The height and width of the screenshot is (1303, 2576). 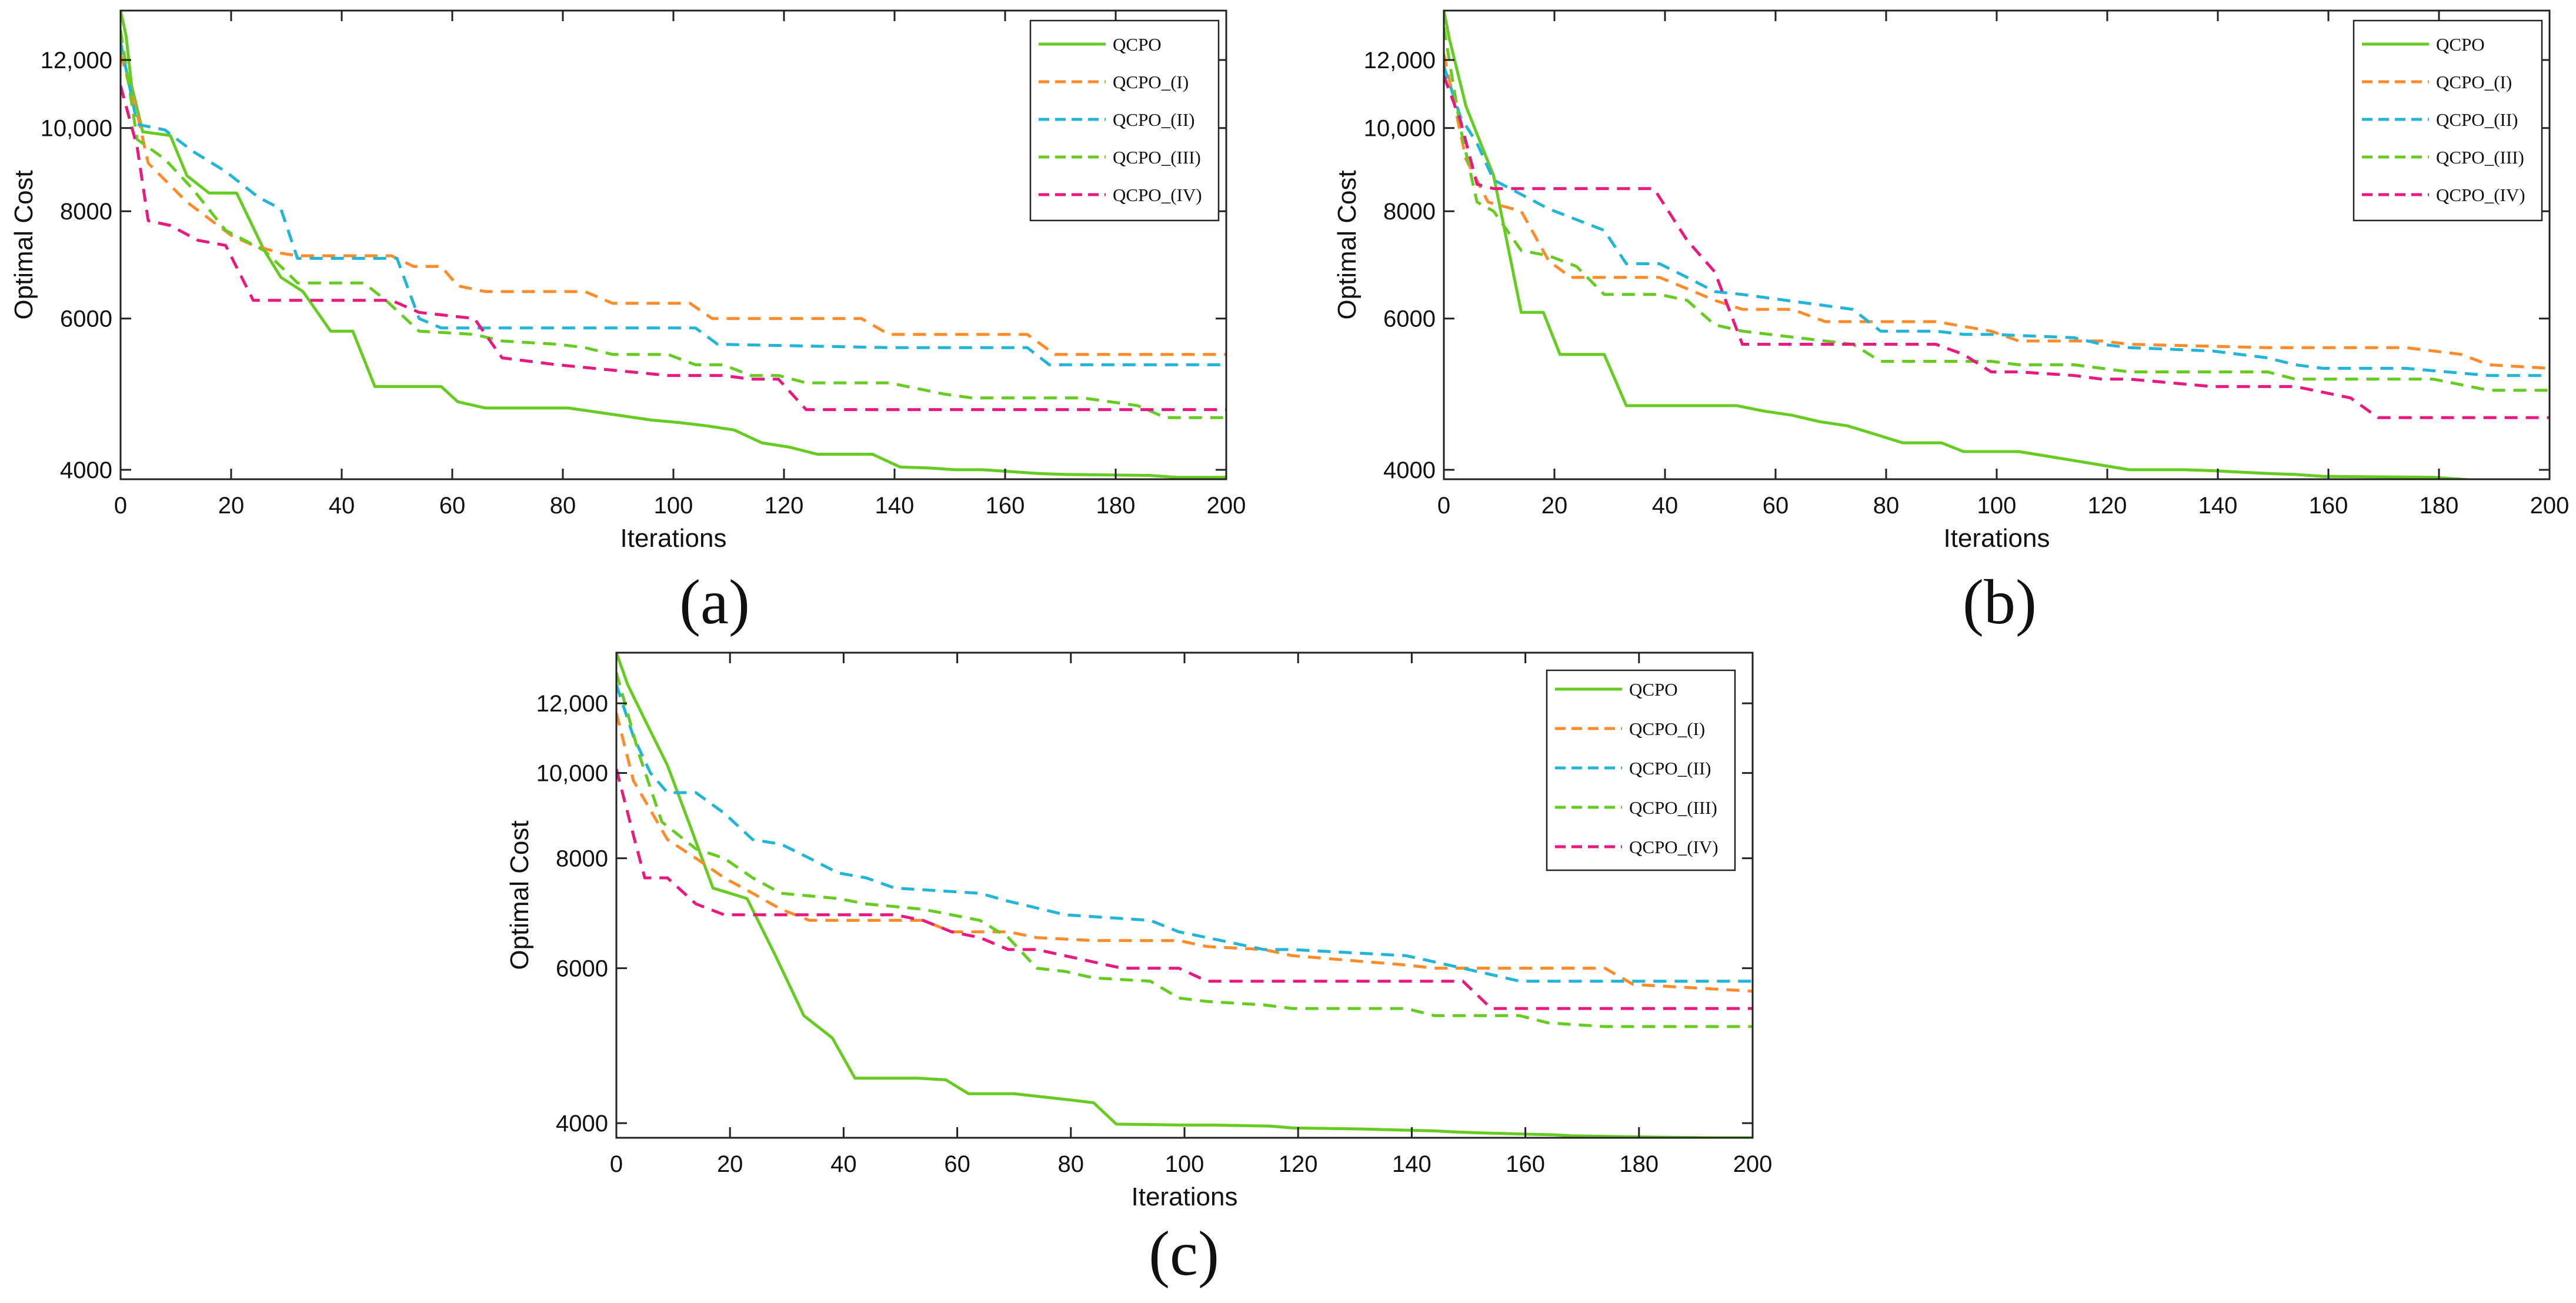 I want to click on series-line-qcpo, so click(x=1963, y=245).